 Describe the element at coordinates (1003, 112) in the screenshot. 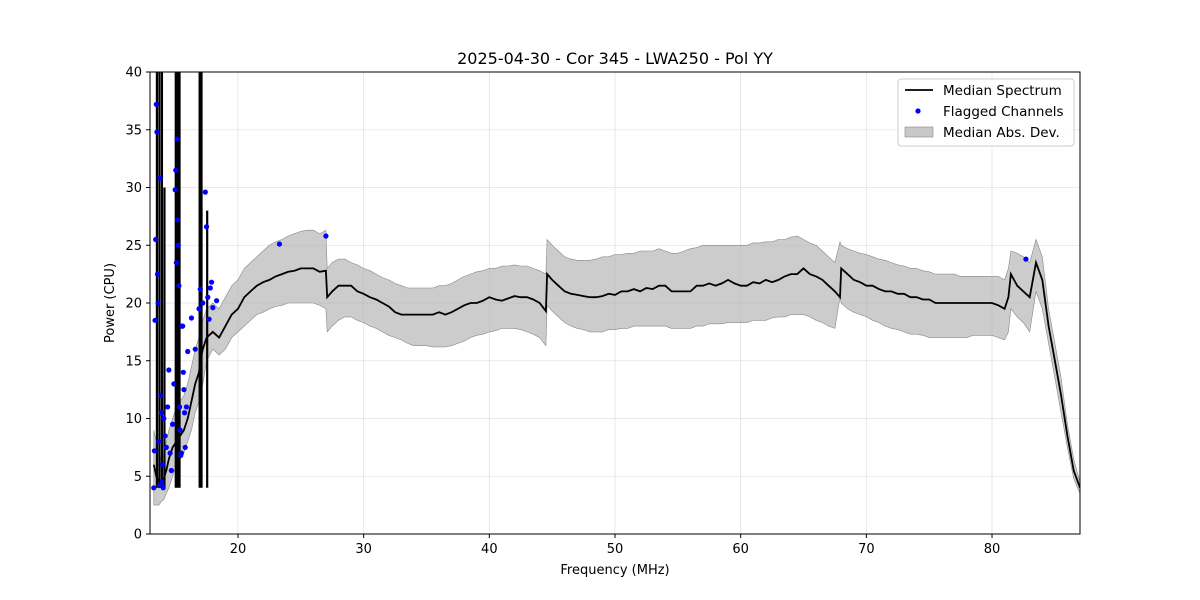

I see `legend-flagged-label: Flagged Channels` at that location.